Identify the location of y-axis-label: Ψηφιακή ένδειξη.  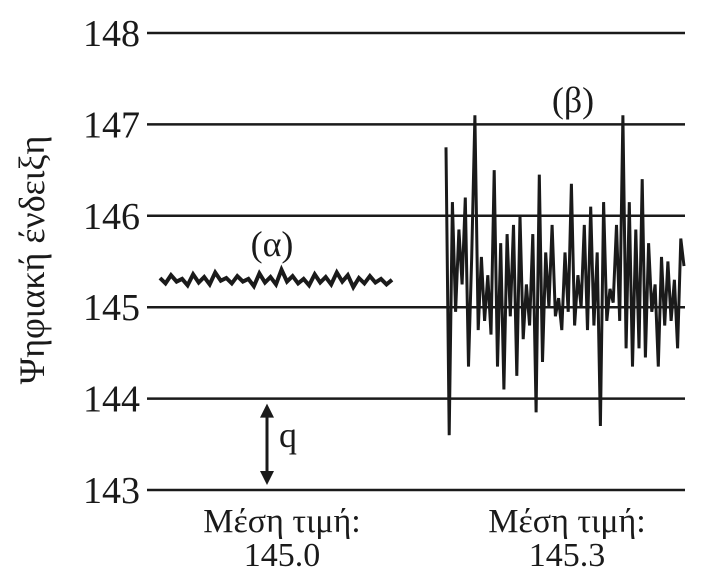
(32, 260).